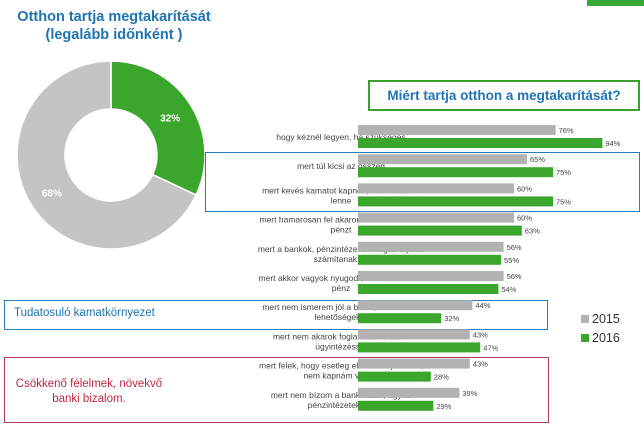 The image size is (644, 430). Describe the element at coordinates (341, 336) in the screenshot. I see `category-label: mert nem akarok foglalkozni a banki` at that location.